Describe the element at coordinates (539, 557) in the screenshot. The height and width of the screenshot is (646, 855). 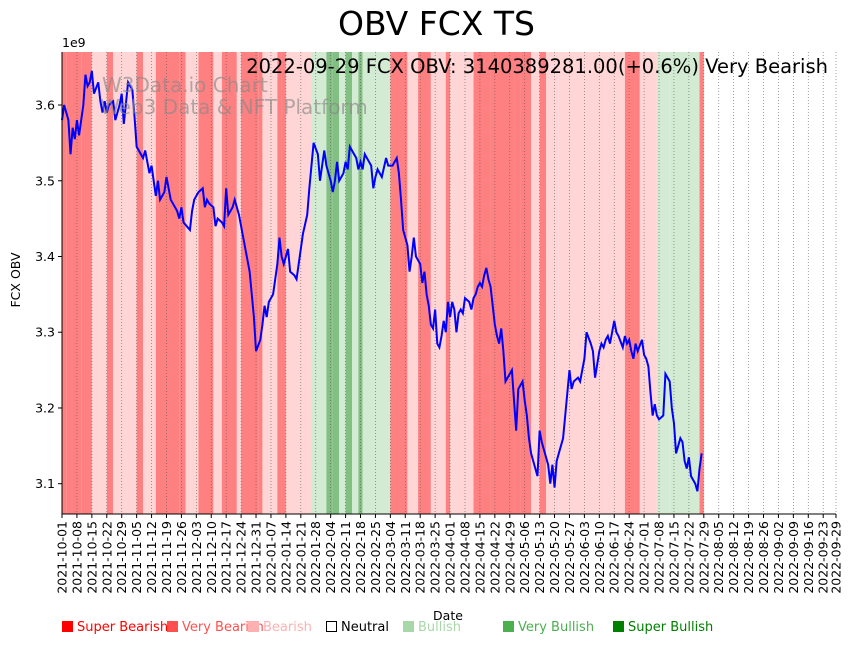
I see `x-tick-label: 2022-05-13` at that location.